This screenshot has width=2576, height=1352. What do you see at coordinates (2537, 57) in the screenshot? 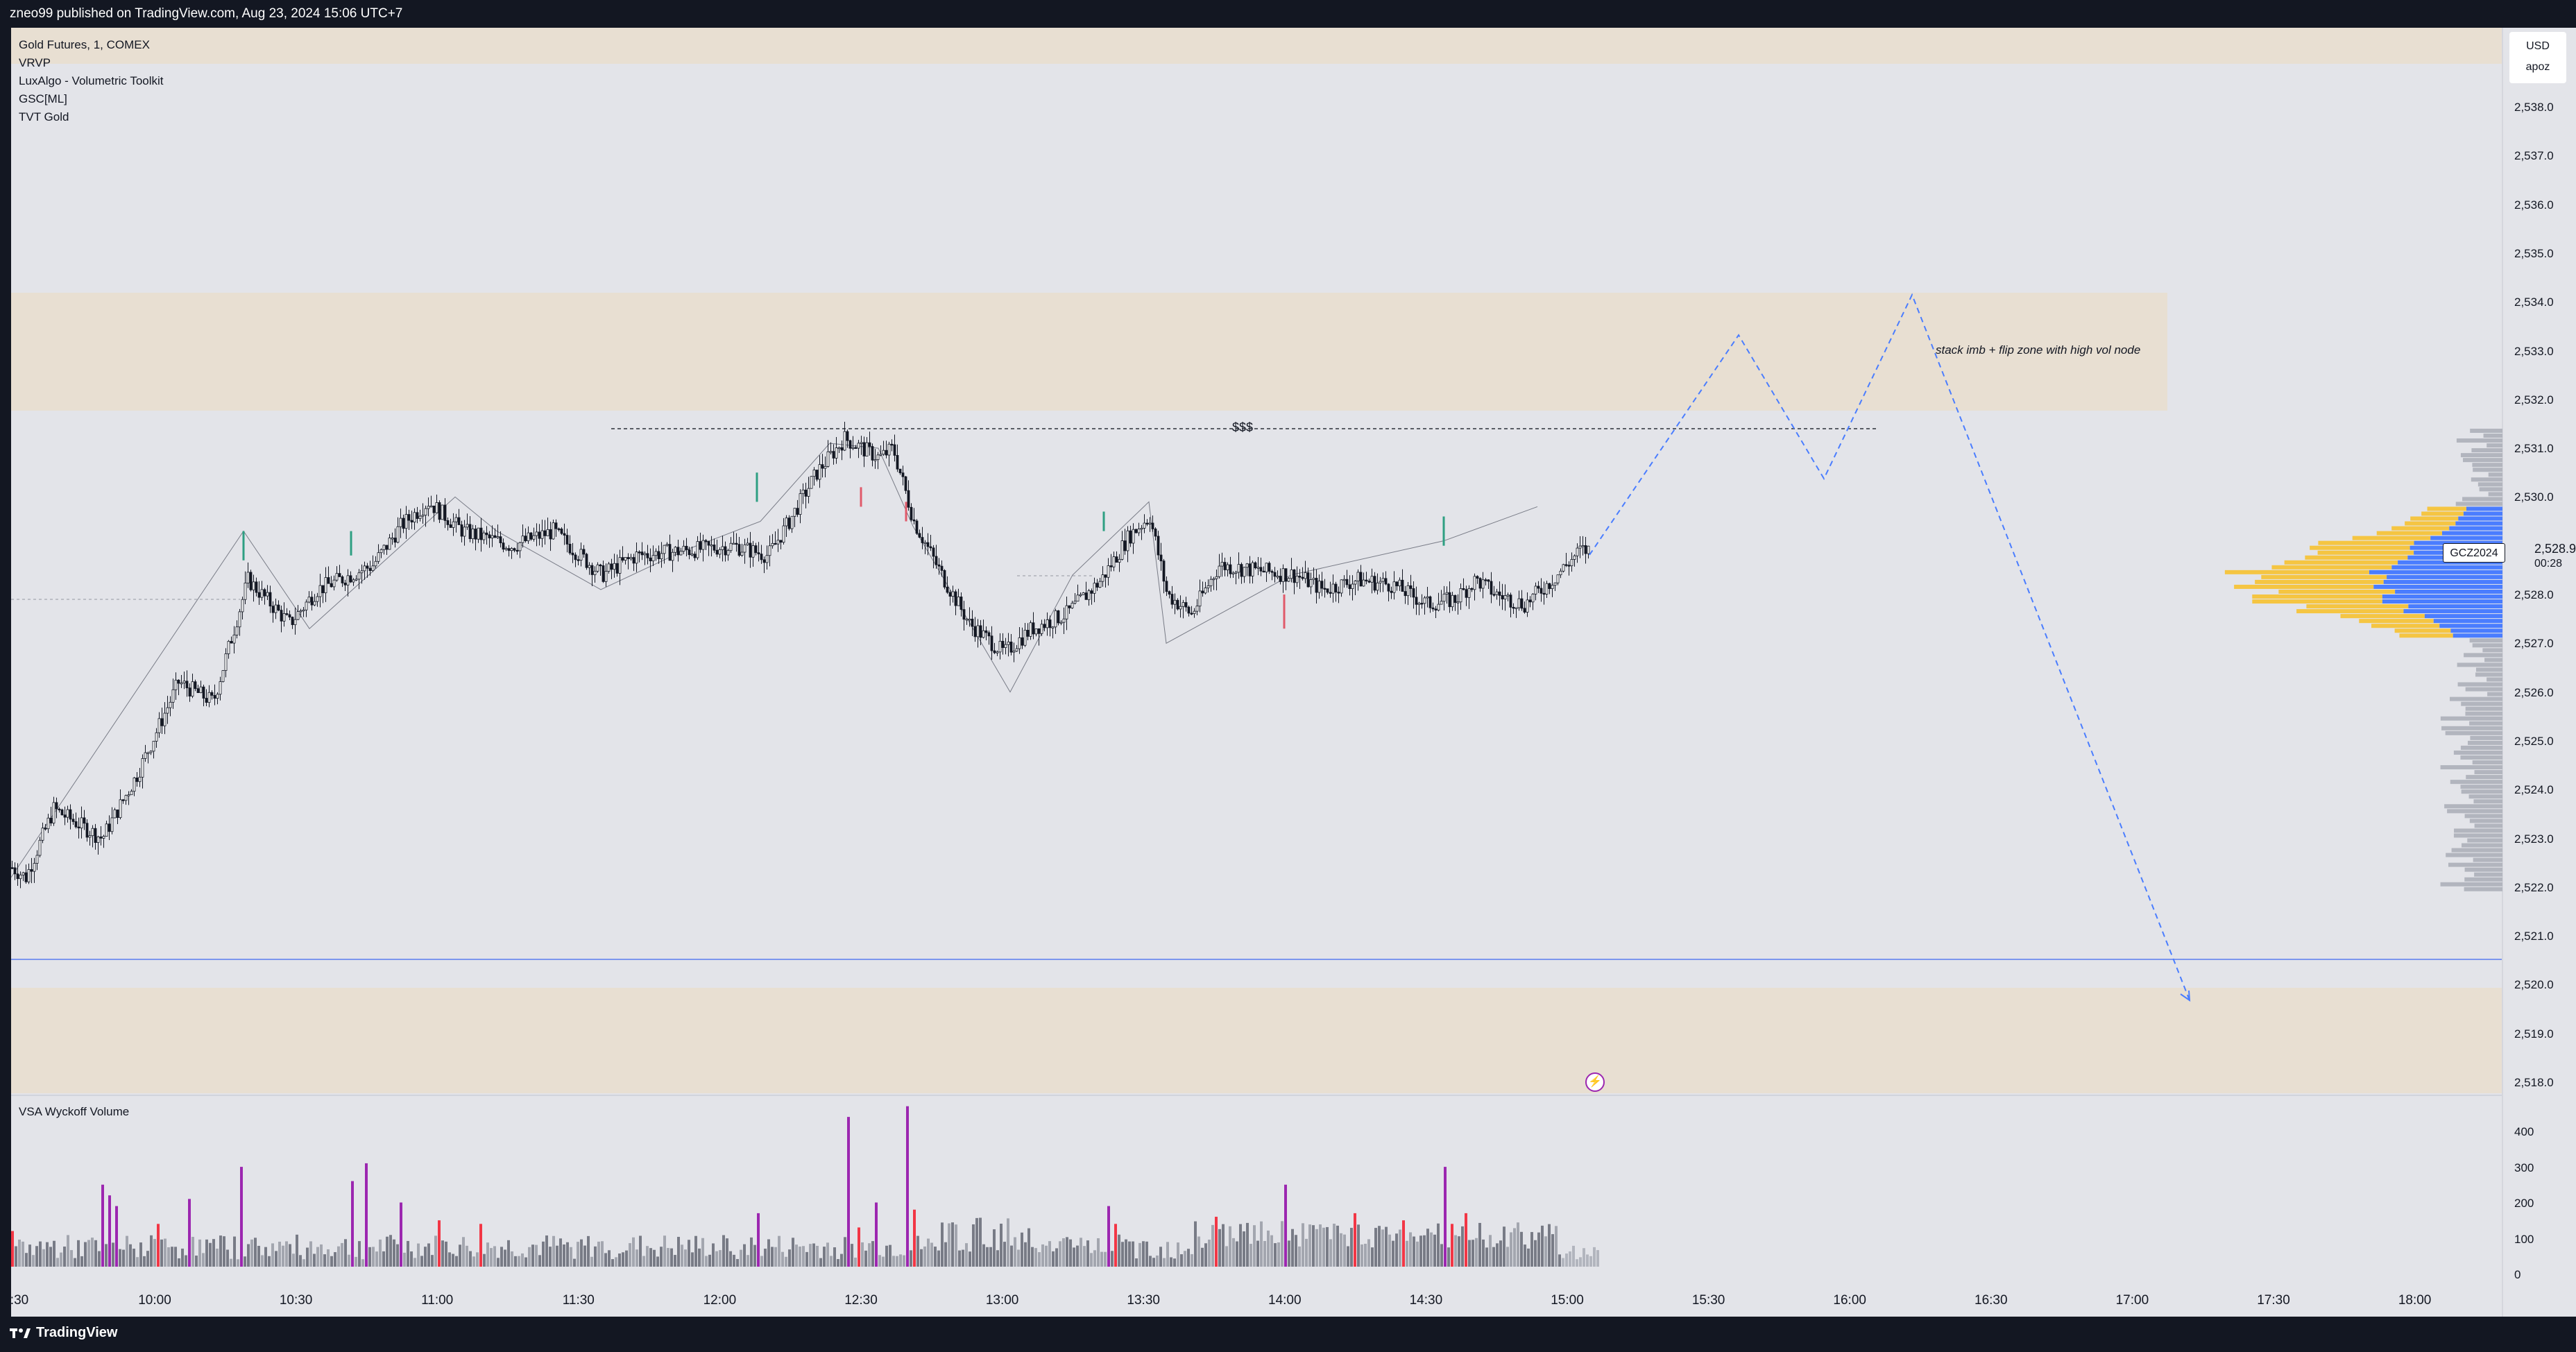
I see `currency-selector: USD apoz` at bounding box center [2537, 57].